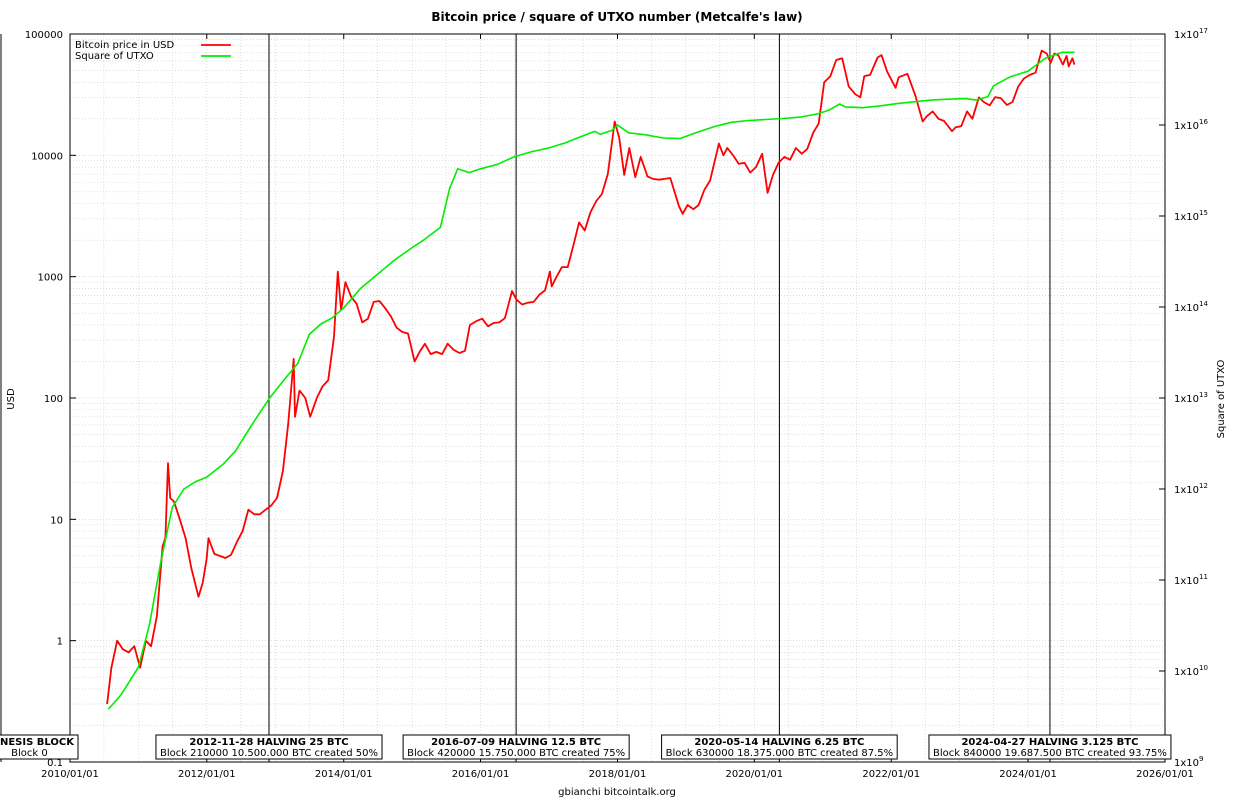 This screenshot has width=1244, height=800. Describe the element at coordinates (618, 774) in the screenshot. I see `x-tick-label: 2018/01/01` at that location.